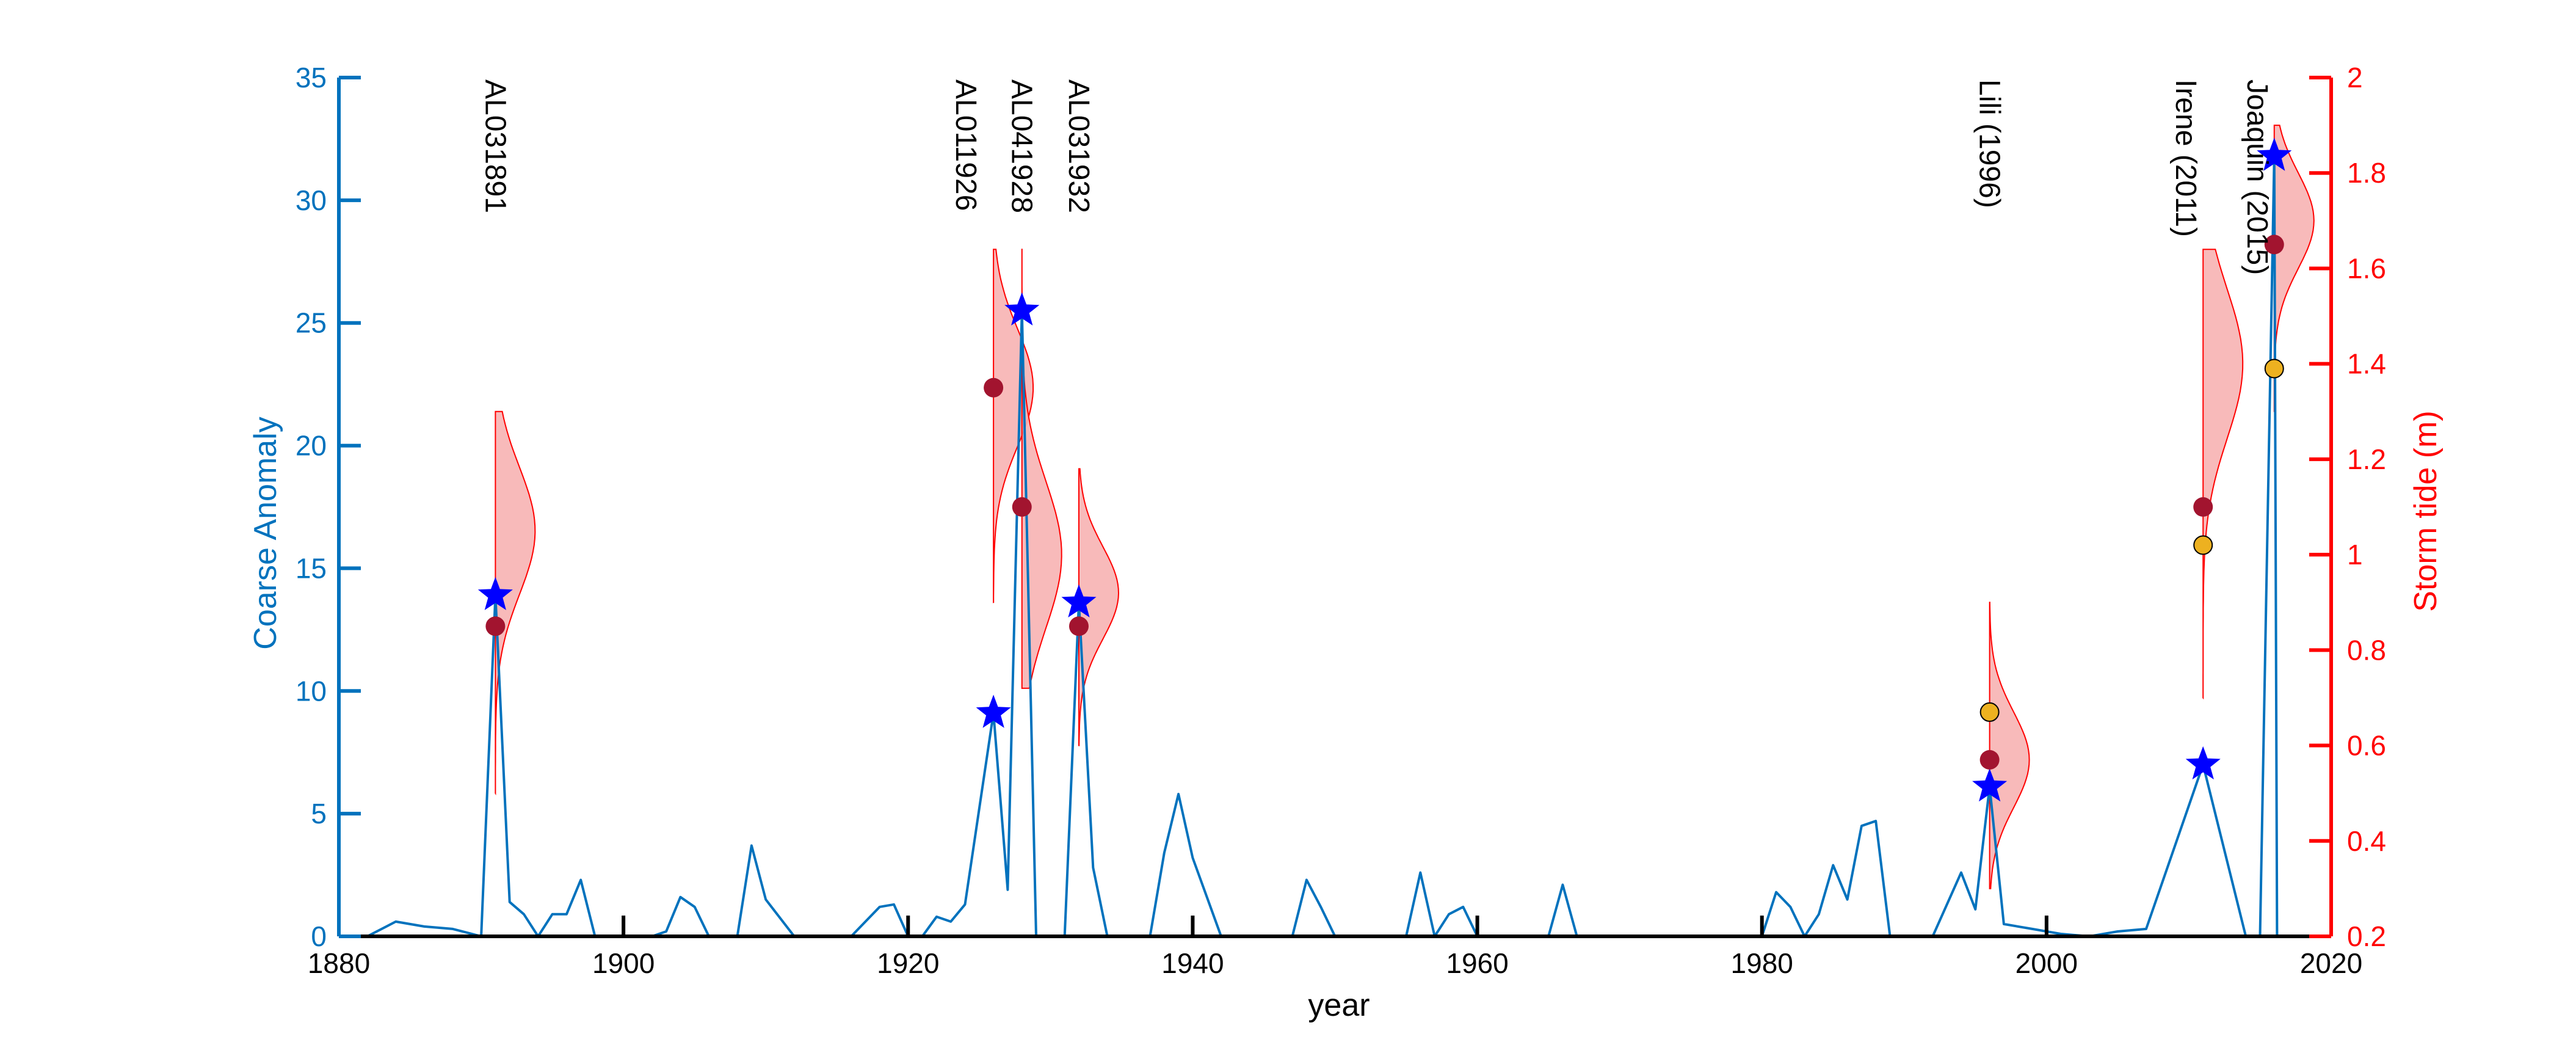 This screenshot has width=2576, height=1053. Describe the element at coordinates (1339, 1005) in the screenshot. I see `x-axis-label: year` at that location.